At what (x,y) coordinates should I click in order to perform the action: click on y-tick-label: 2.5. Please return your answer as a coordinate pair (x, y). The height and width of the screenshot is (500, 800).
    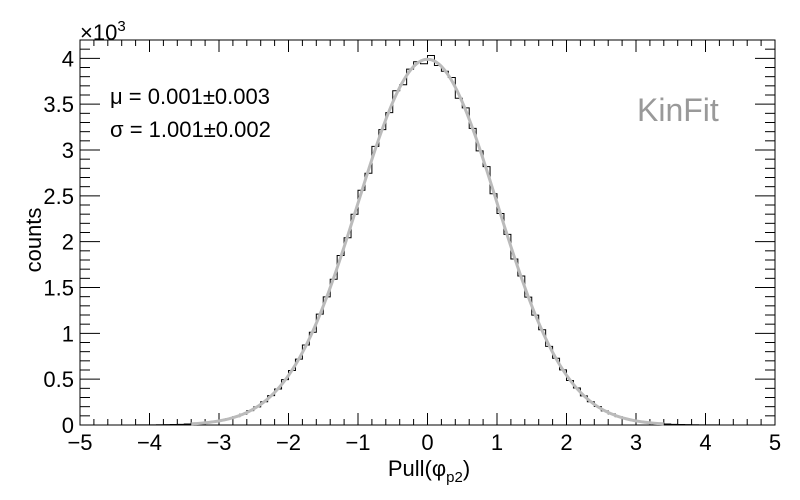
    Looking at the image, I should click on (58, 196).